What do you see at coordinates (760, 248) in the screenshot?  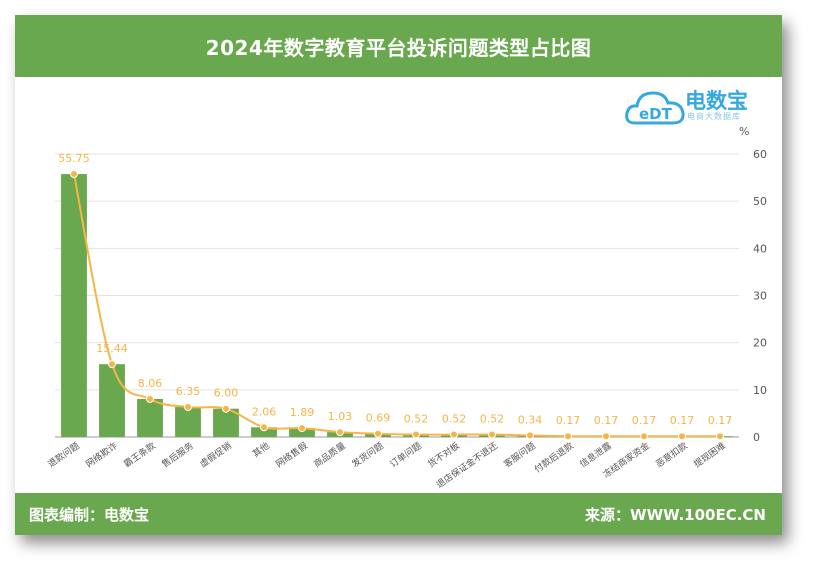 I see `y-tick-label: 40` at bounding box center [760, 248].